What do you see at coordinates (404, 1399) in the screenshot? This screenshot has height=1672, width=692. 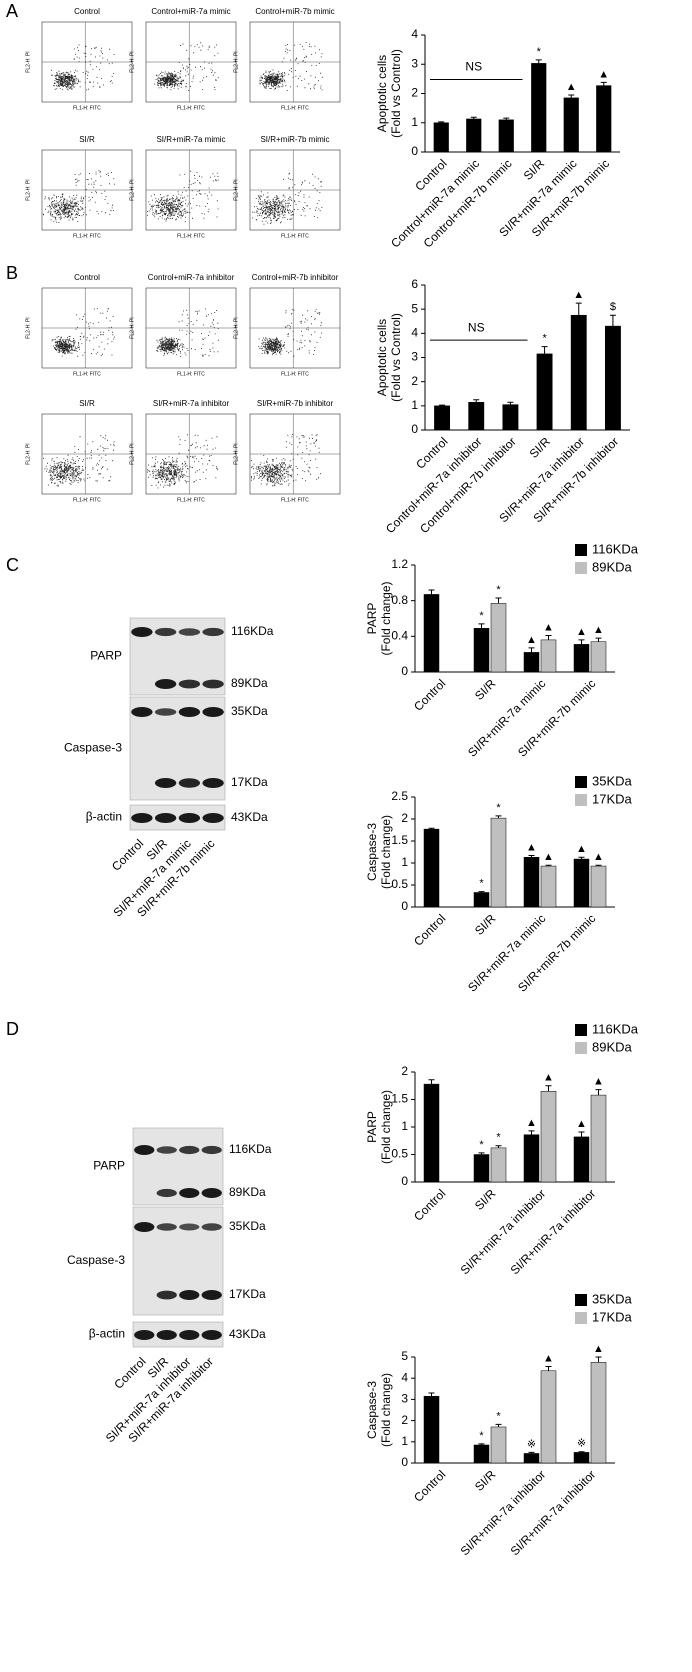 I see `y-tick-label: 3` at bounding box center [404, 1399].